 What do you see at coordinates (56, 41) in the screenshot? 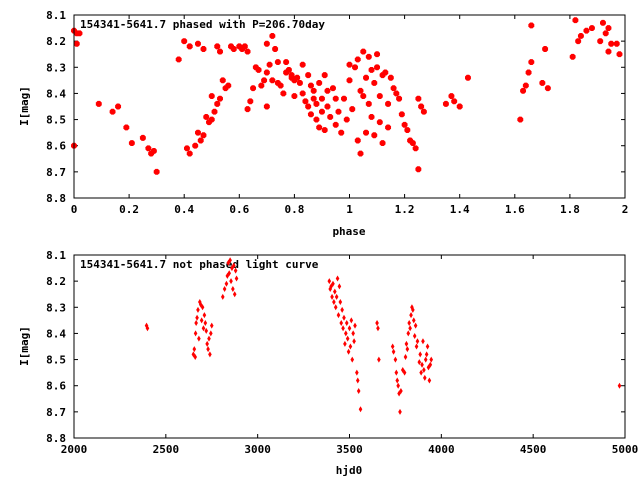
I see `phased-chart-ytick-label: 8.2` at bounding box center [56, 41].